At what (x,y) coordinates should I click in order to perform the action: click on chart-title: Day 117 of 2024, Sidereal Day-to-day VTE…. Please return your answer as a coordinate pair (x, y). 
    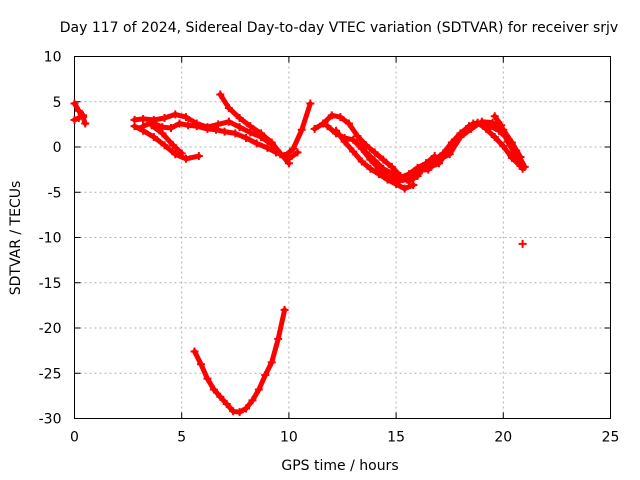
    Looking at the image, I should click on (339, 28).